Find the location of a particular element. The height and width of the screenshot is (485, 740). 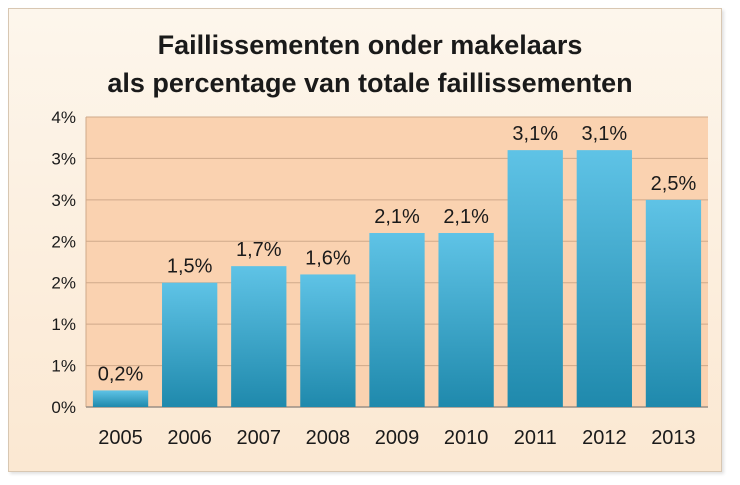

data-label-2006: 1,5% is located at coordinates (190, 267).